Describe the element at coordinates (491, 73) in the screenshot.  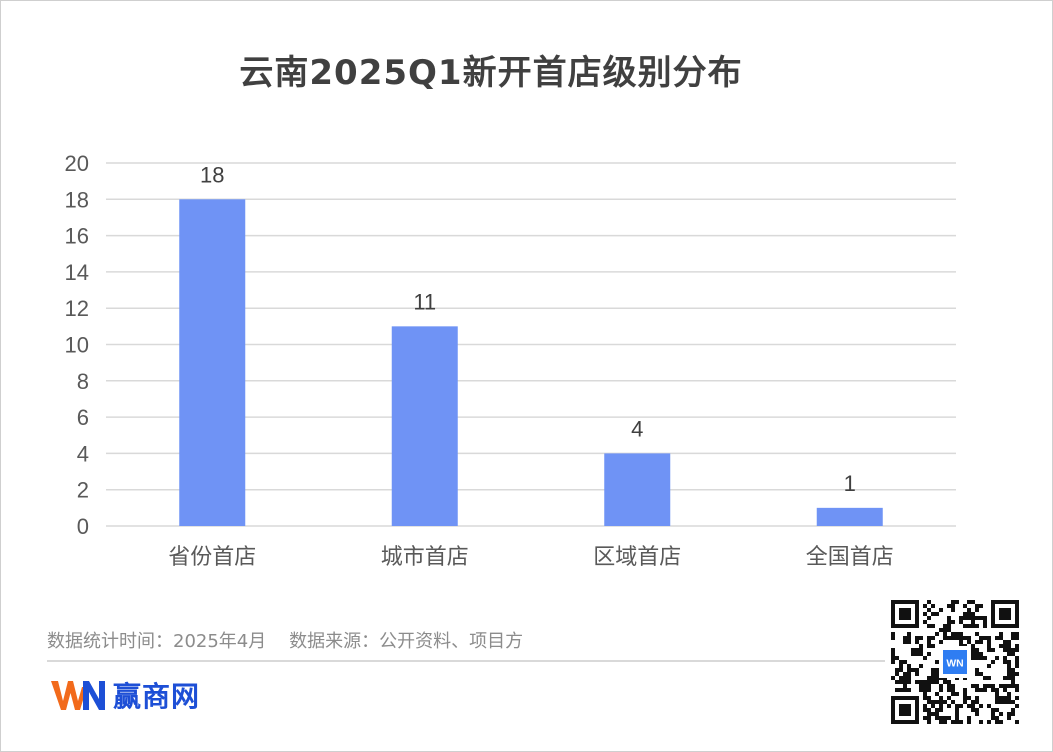
I see `chart-title: 云南2025Q1新开首店级别分布` at that location.